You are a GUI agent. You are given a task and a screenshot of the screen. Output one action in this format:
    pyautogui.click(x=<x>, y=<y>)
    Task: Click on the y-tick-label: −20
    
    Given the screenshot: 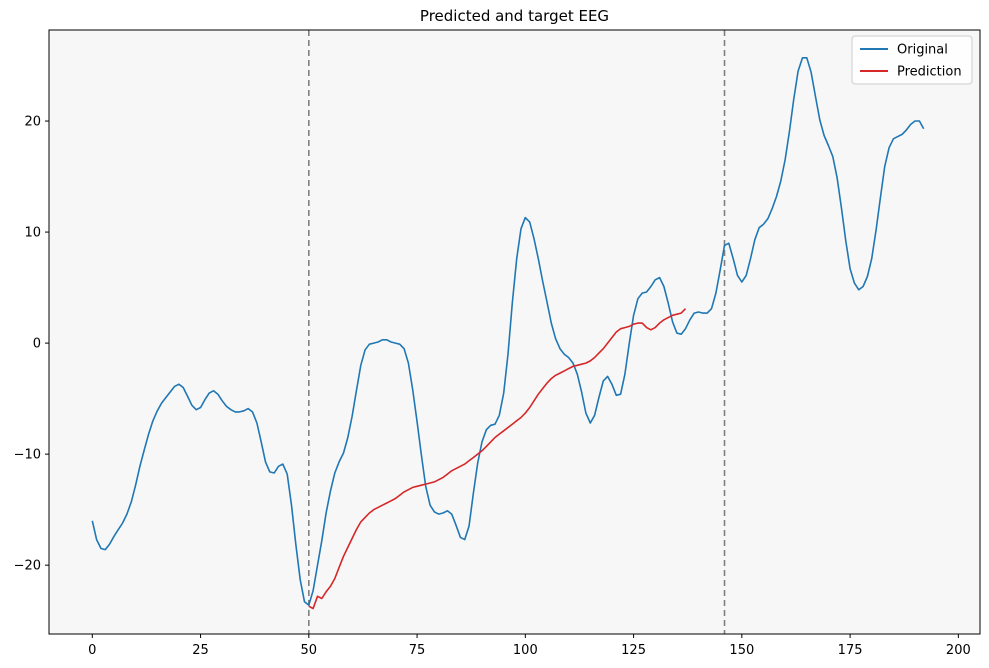 What is the action you would take?
    pyautogui.click(x=27, y=566)
    